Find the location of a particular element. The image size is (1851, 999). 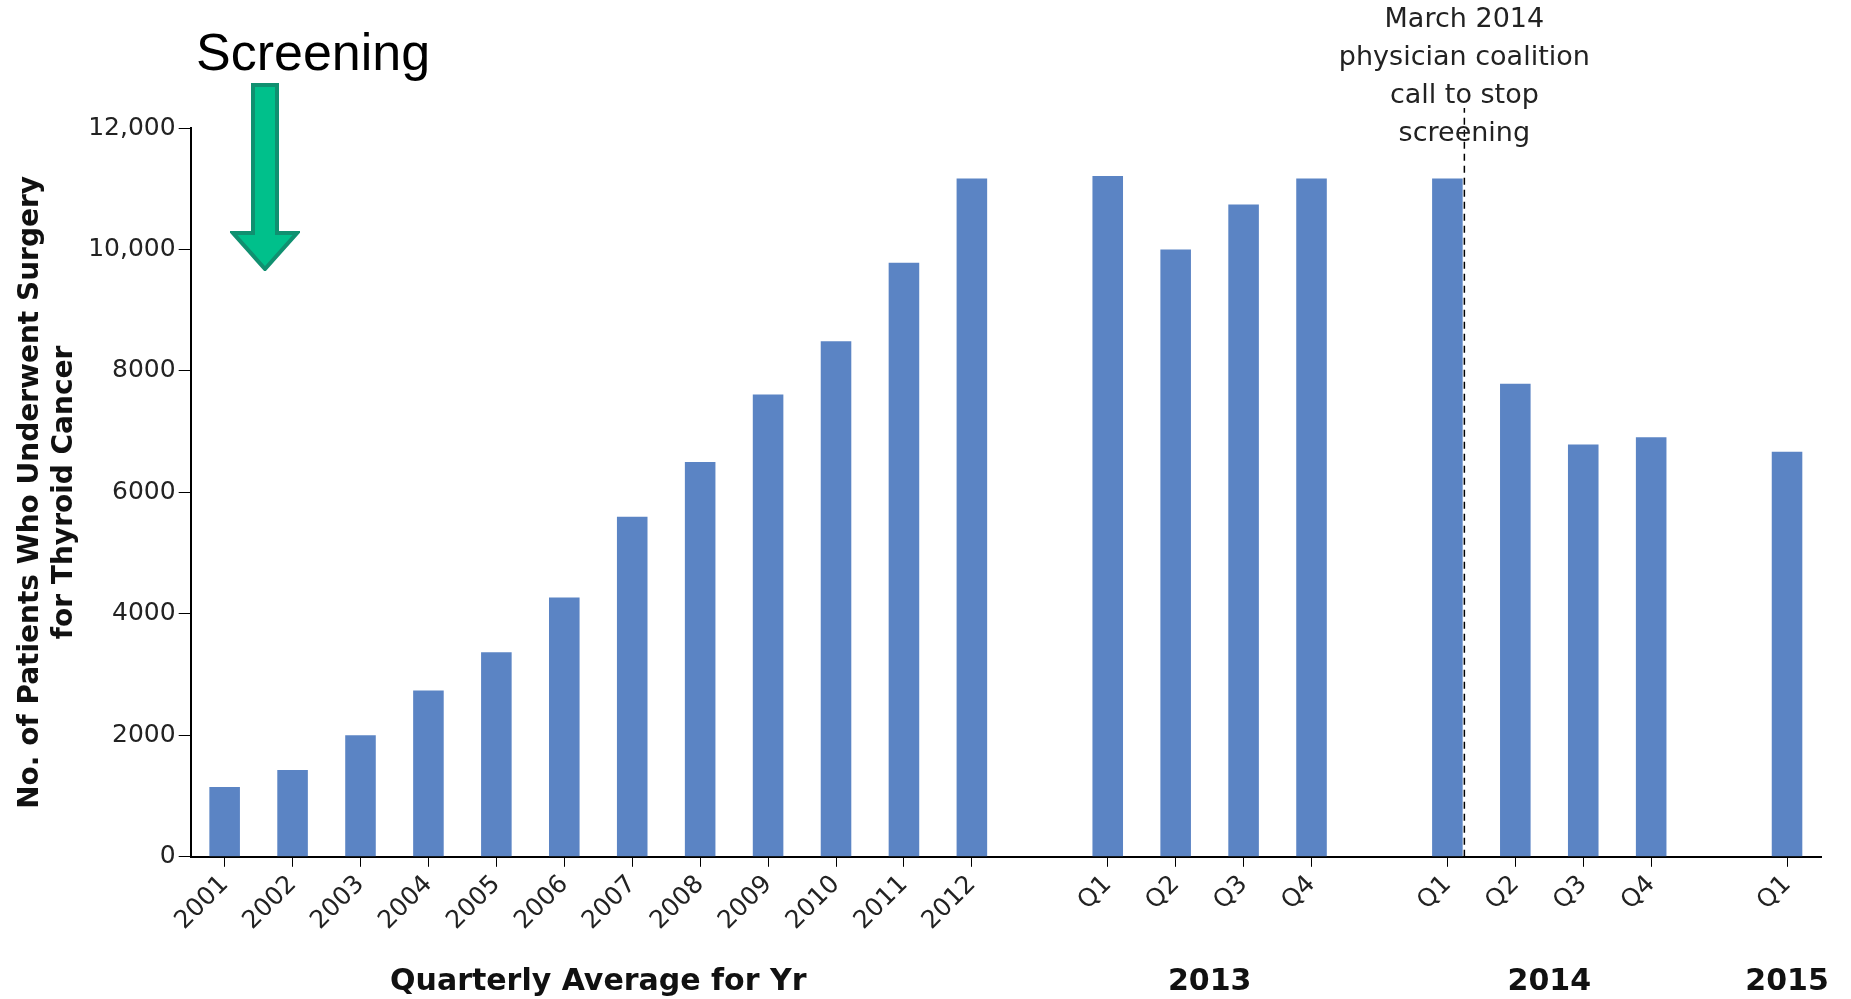

y-tick-label: 12,000 is located at coordinates (132, 126).